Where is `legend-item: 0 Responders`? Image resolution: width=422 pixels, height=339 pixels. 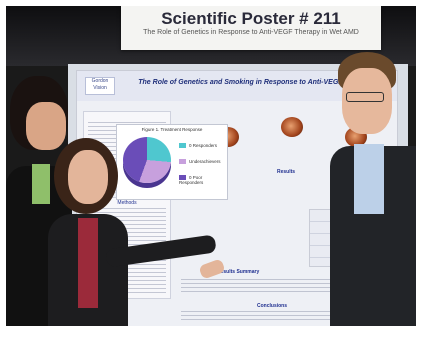 legend-item: 0 Responders is located at coordinates (198, 146).